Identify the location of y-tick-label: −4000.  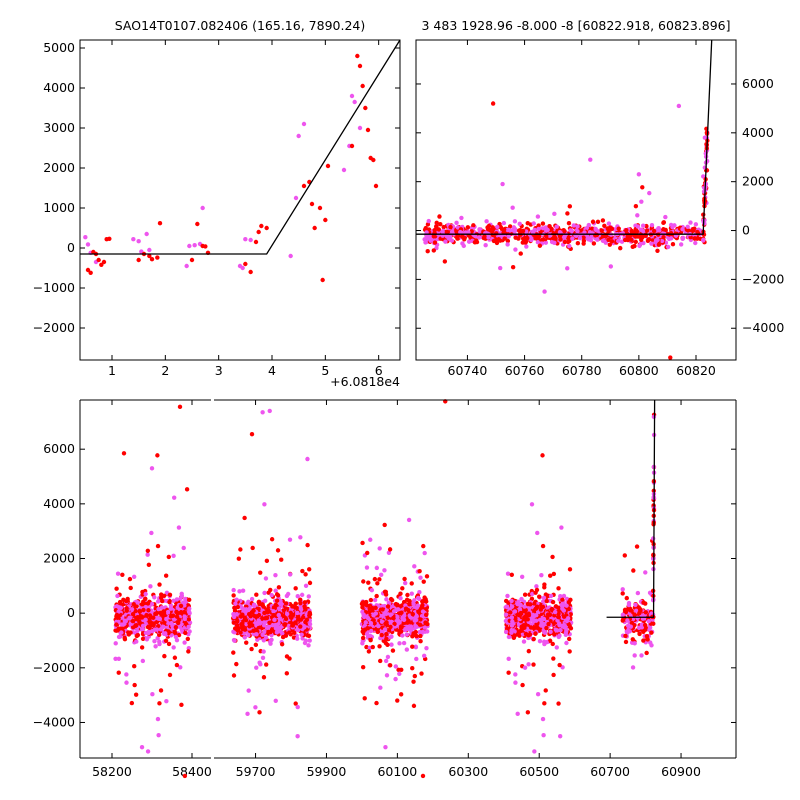
(763, 327).